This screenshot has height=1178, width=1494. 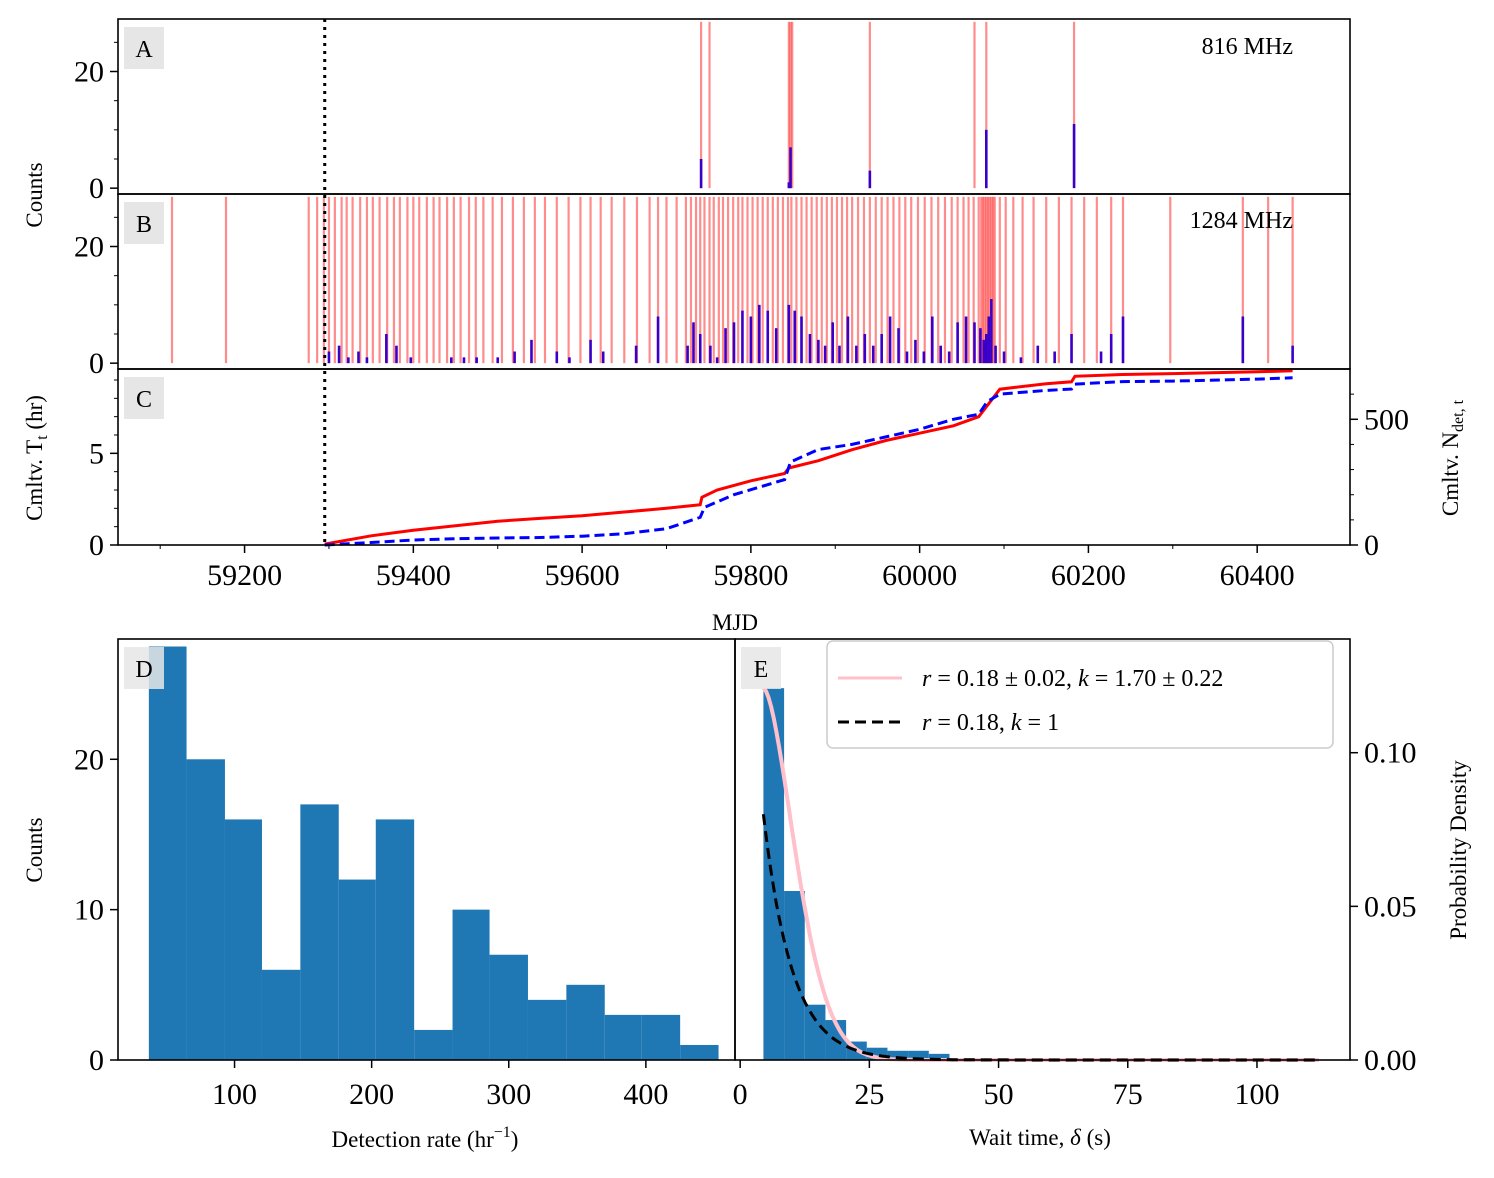 I want to click on x-tick-label: 25, so click(x=869, y=1094).